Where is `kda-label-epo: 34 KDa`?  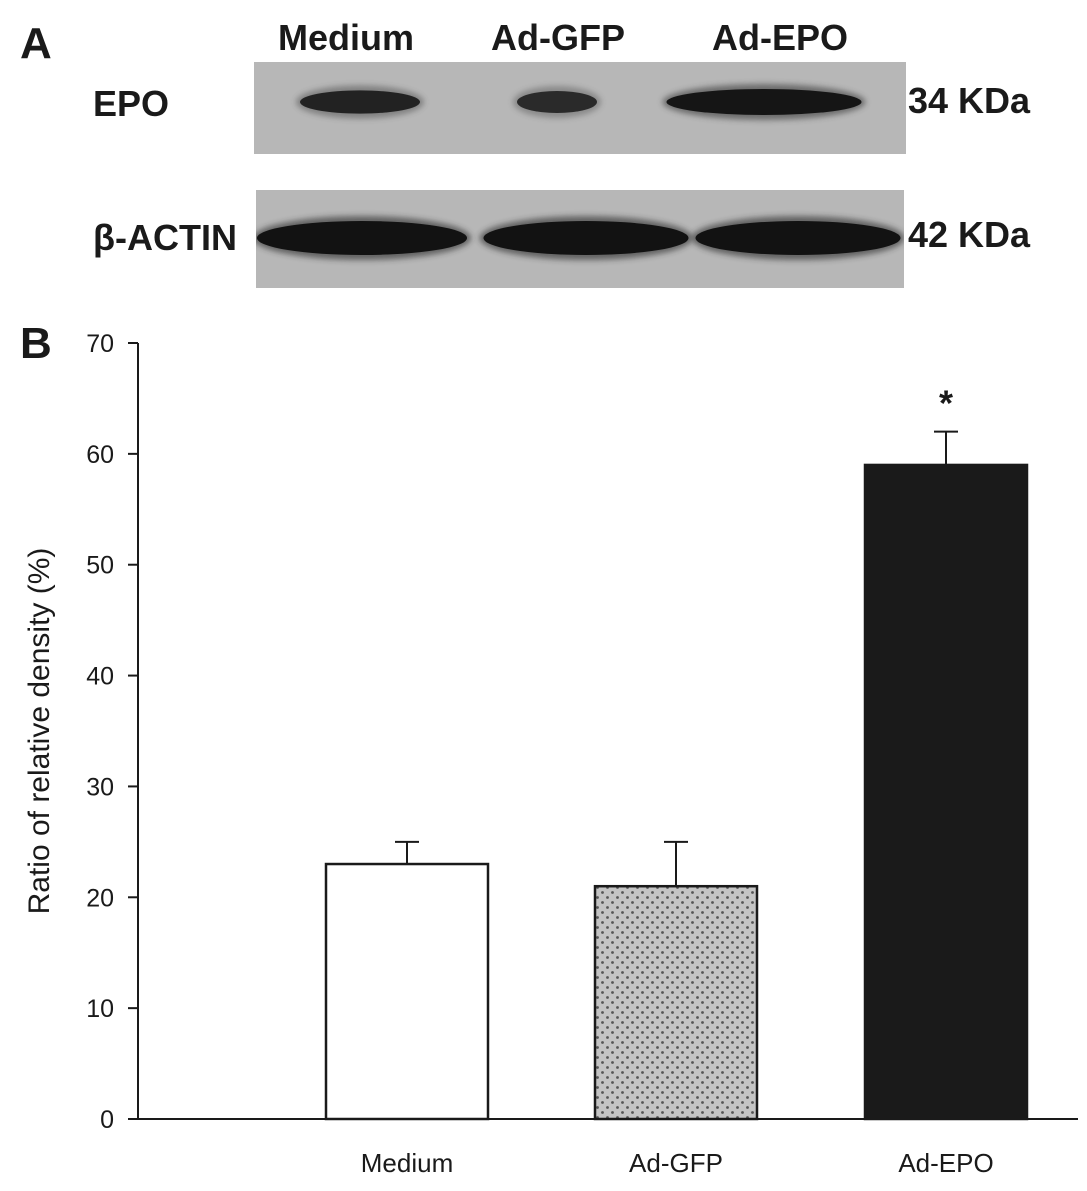
kda-label-epo: 34 KDa is located at coordinates (969, 100).